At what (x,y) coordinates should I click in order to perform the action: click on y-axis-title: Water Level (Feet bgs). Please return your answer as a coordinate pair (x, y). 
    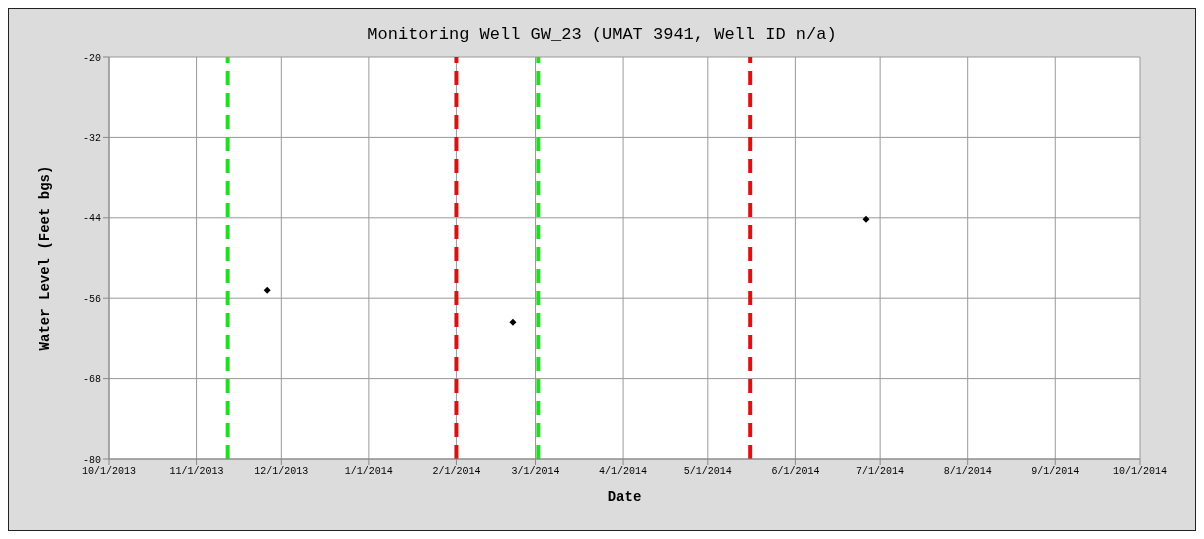
    Looking at the image, I should click on (44, 258).